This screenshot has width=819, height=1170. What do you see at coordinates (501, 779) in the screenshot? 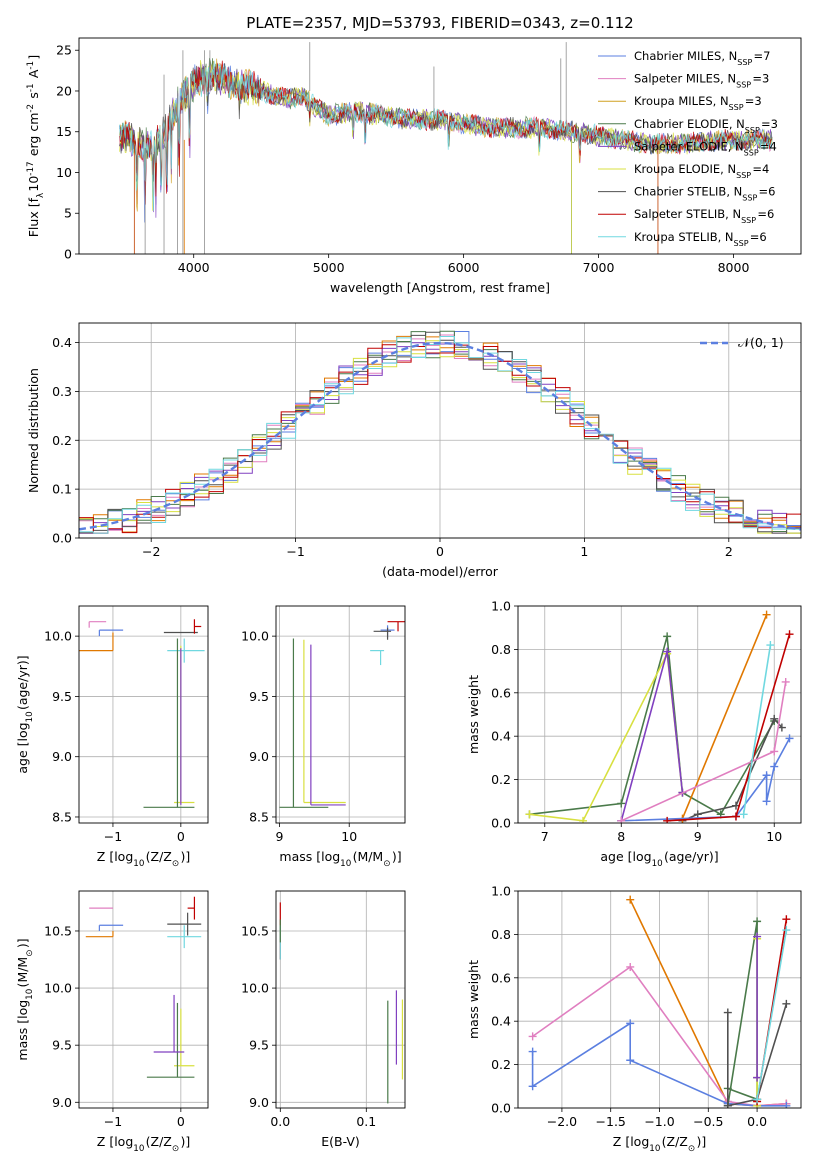
I see `massweight-vs-age-ytick-label: 0.2` at bounding box center [501, 779].